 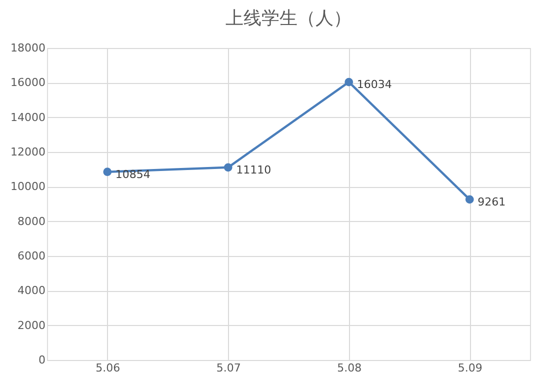 What do you see at coordinates (349, 368) in the screenshot?
I see `x-tick-label: 5.08` at bounding box center [349, 368].